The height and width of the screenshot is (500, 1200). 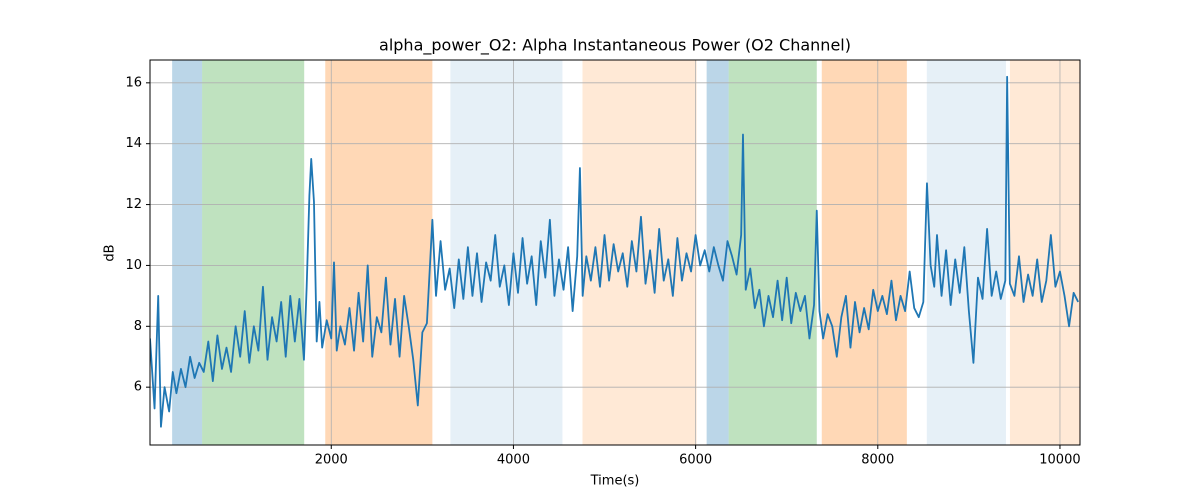 What do you see at coordinates (331, 460) in the screenshot?
I see `x-tick-label: 2000` at bounding box center [331, 460].